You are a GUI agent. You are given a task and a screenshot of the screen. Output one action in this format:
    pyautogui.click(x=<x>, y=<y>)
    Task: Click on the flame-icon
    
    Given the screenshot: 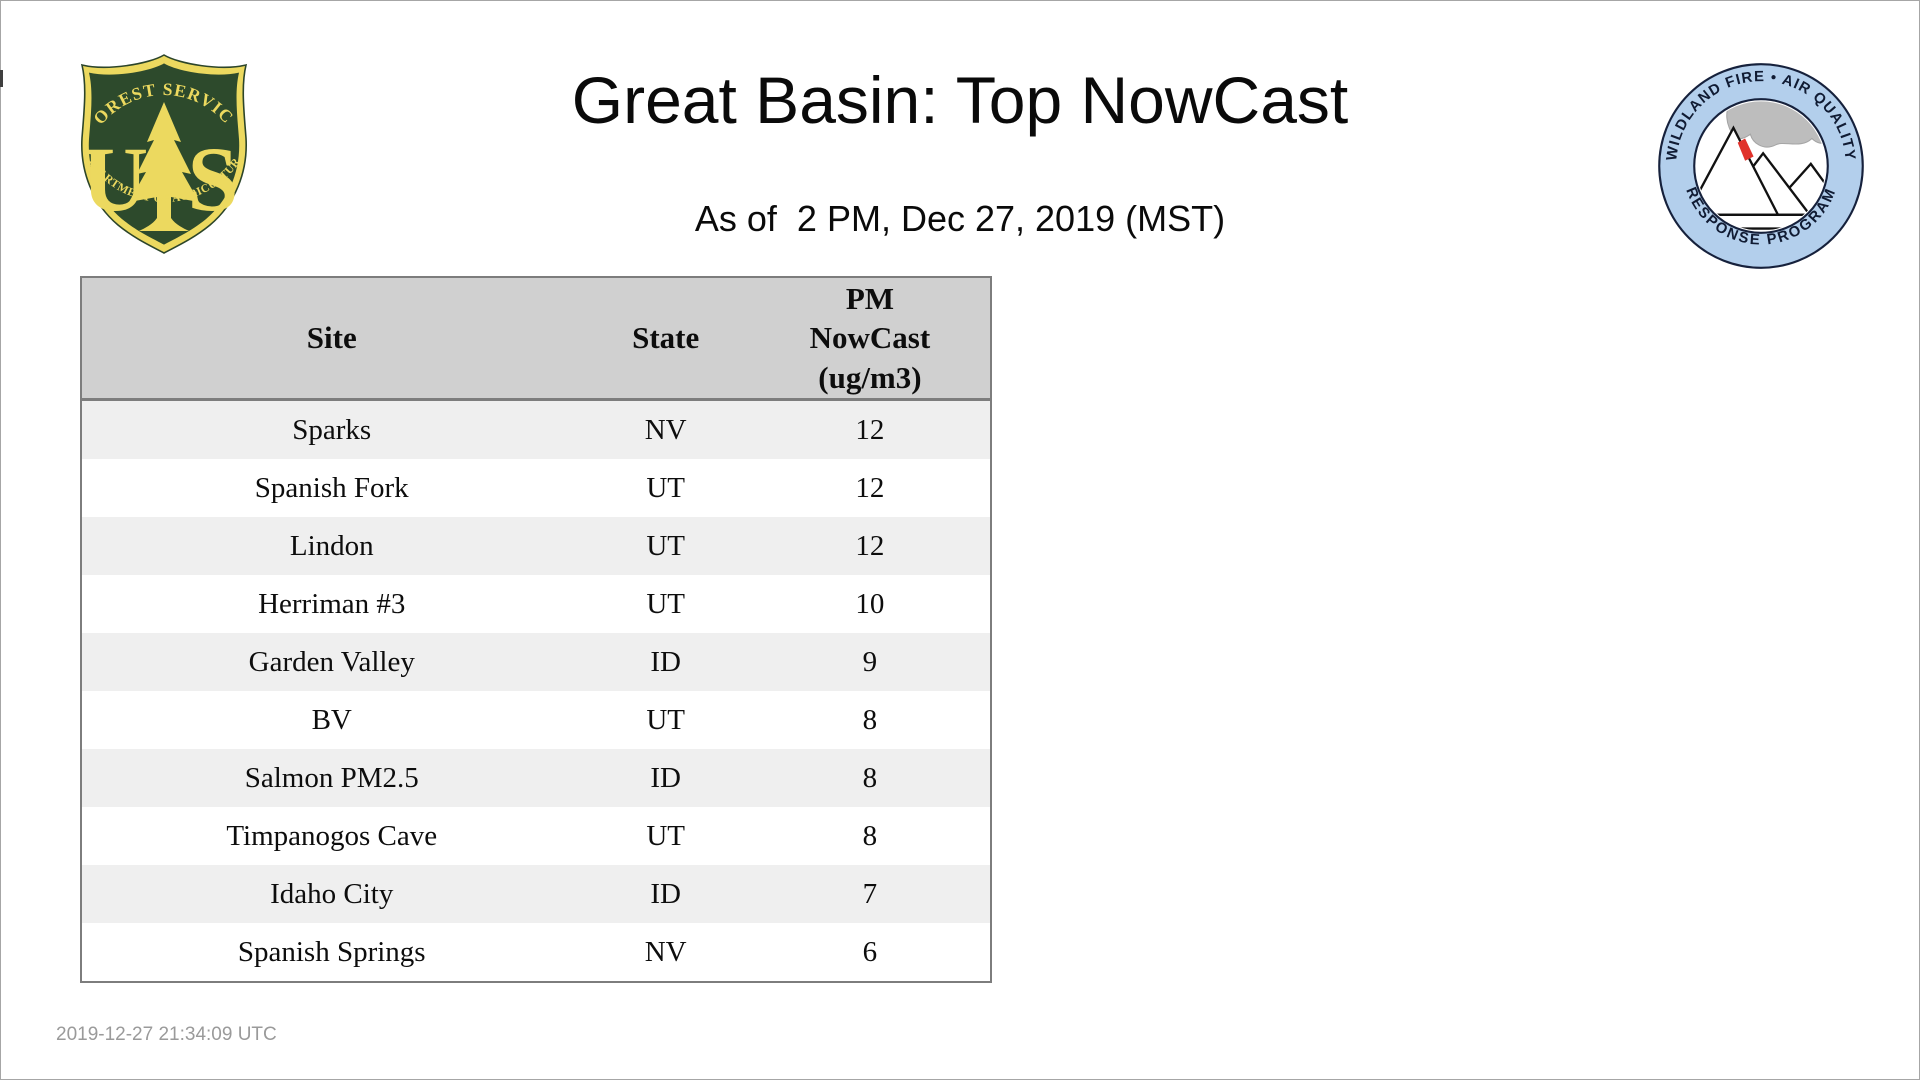 What is the action you would take?
    pyautogui.click(x=1745, y=149)
    